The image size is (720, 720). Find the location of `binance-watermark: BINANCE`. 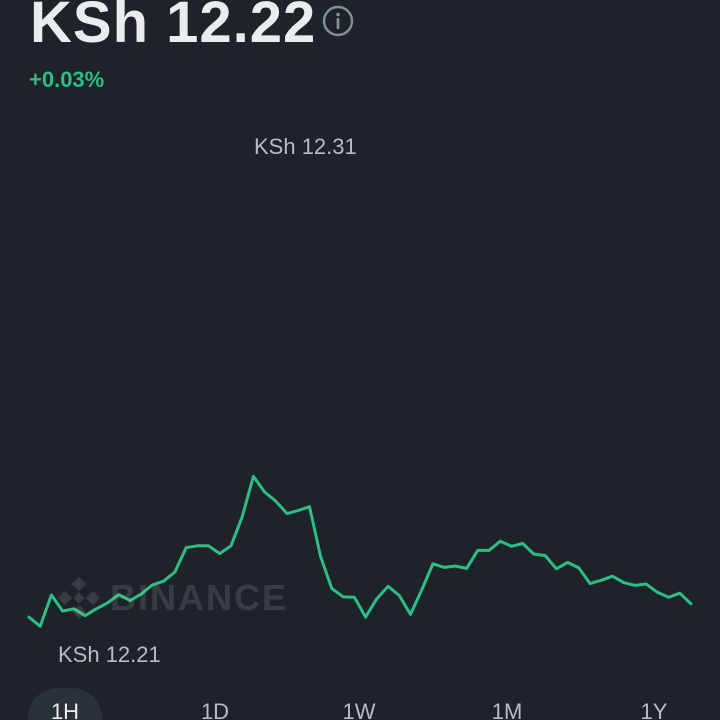

binance-watermark: BINANCE is located at coordinates (172, 598).